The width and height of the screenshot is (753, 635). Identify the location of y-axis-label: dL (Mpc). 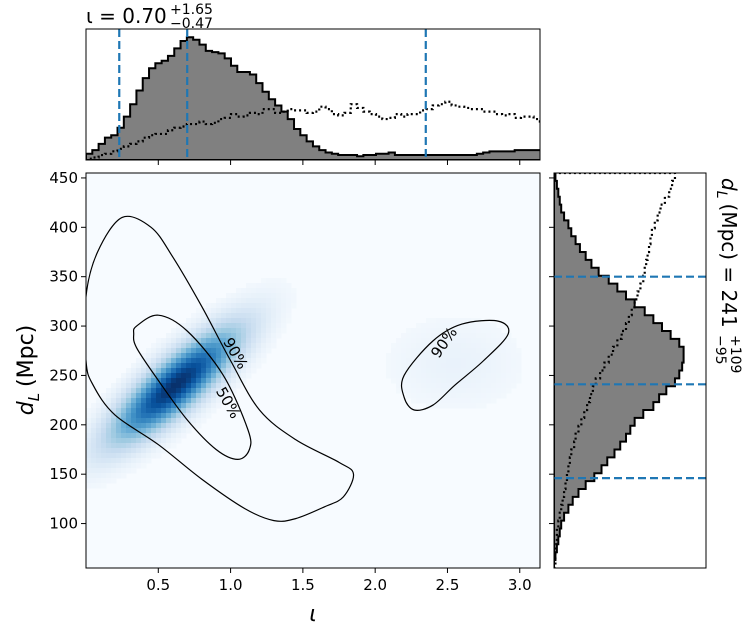
(28, 370).